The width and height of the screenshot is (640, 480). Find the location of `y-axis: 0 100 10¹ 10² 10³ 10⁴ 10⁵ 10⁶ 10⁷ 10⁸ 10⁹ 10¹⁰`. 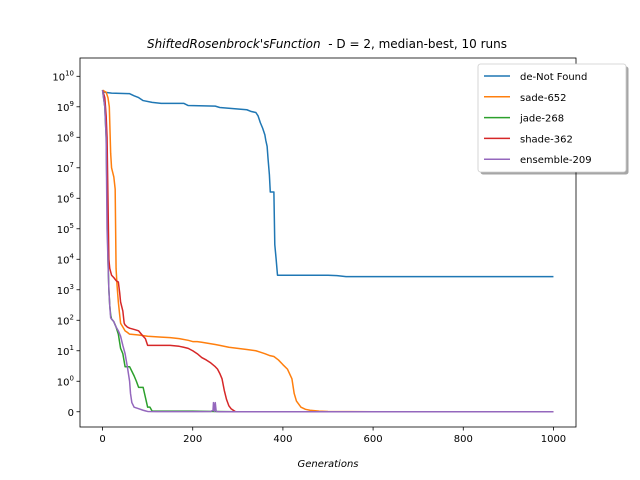

y-axis: 0 100 10¹ 10² 10³ 10⁴ 10⁵ 10⁶ 10⁷ 10⁸ 10⁹ 10¹⁰ is located at coordinates (66, 244).